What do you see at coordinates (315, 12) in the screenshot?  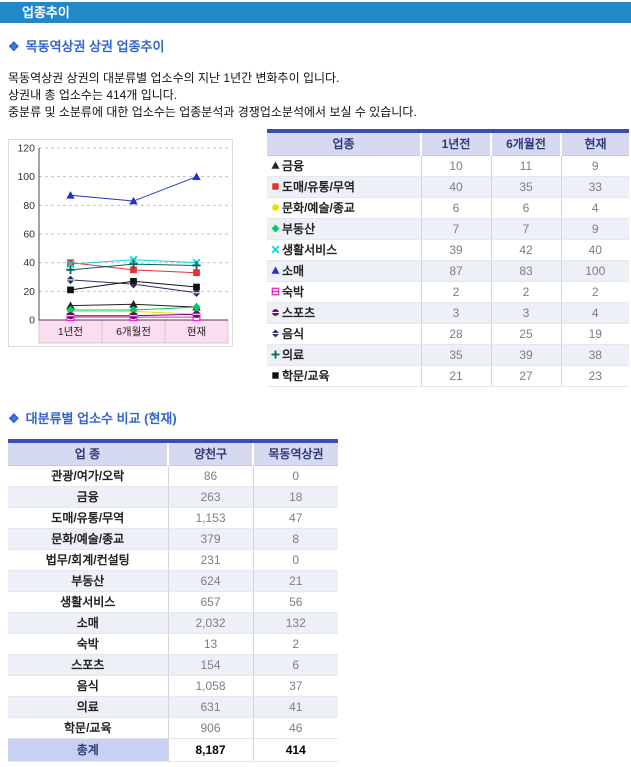 I see `page-header-bar: 업종추이` at bounding box center [315, 12].